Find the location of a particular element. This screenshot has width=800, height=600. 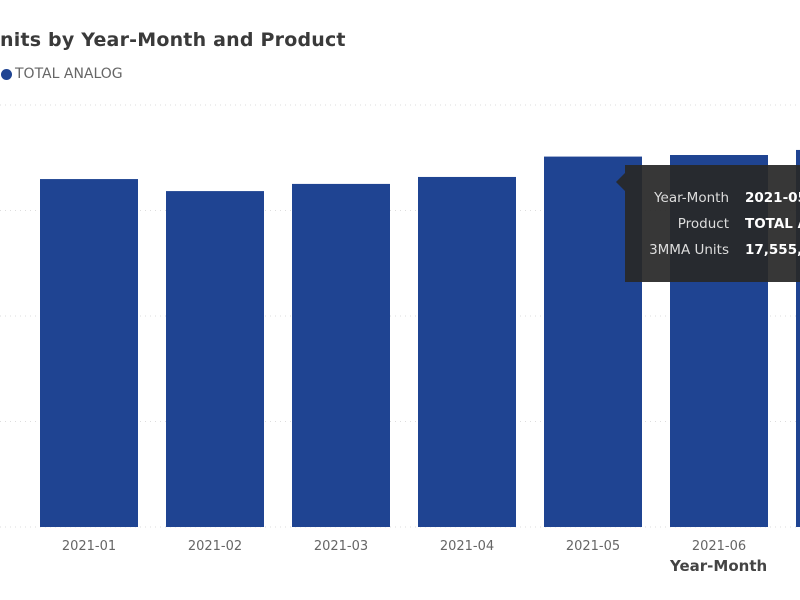

x-tick-label: 2021-04 is located at coordinates (467, 546).